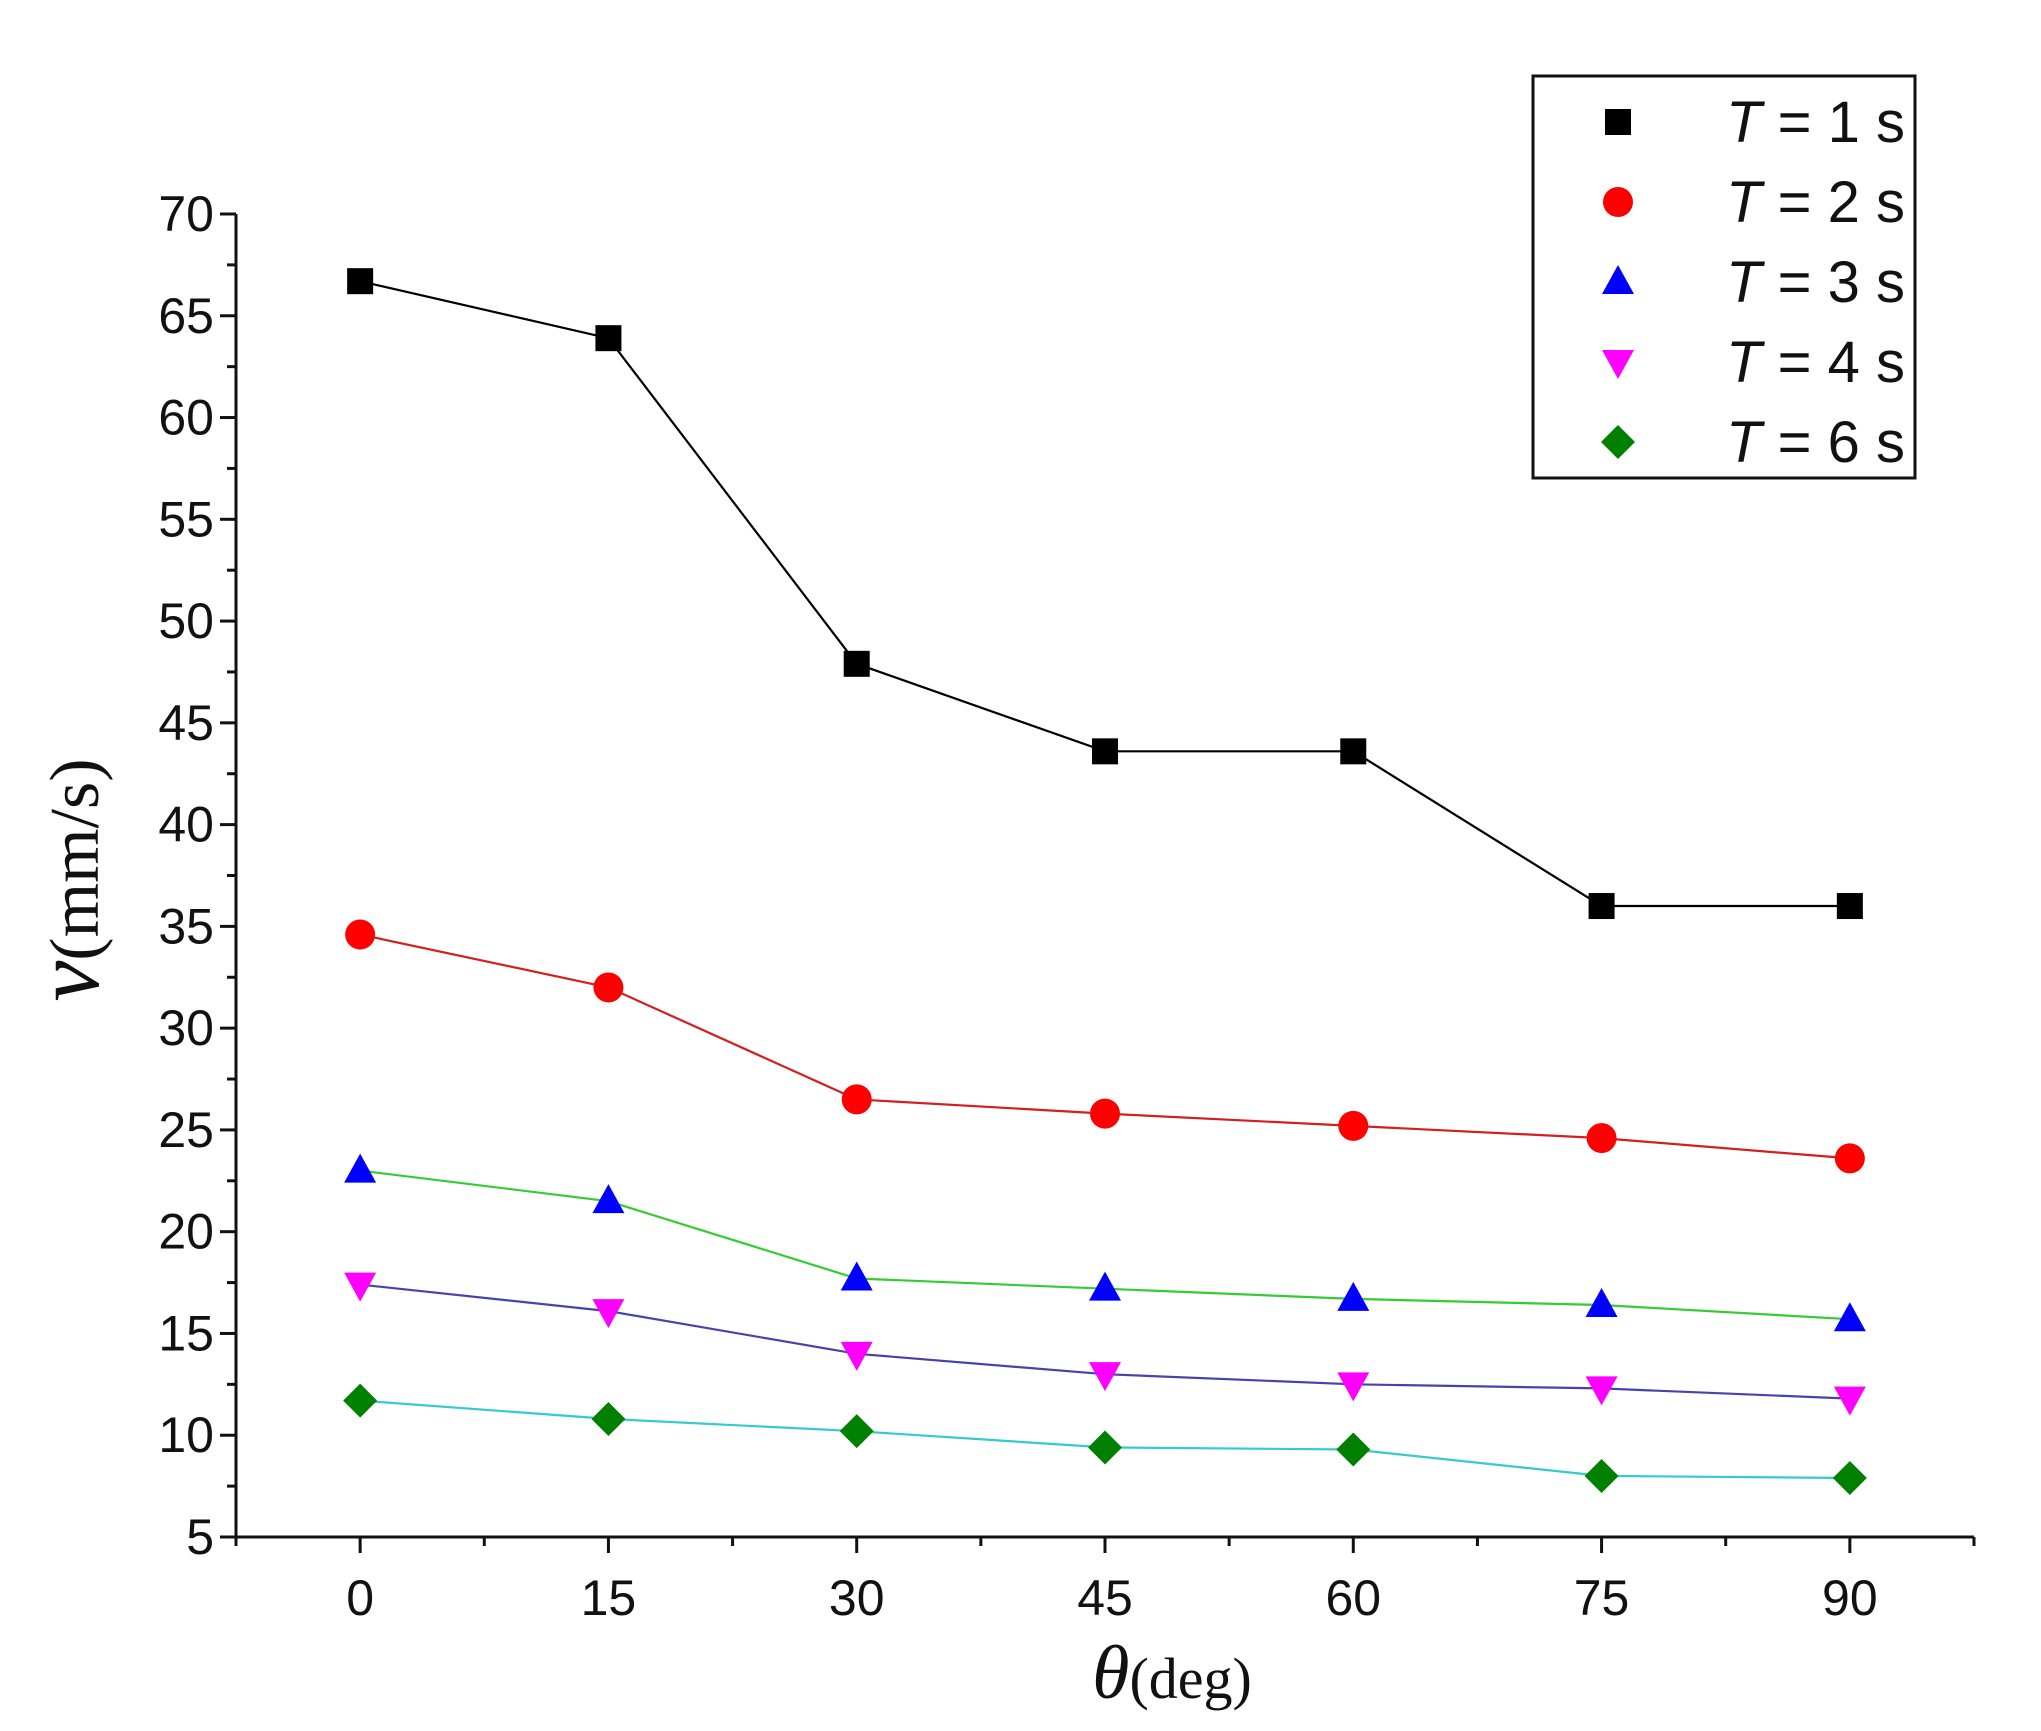 This screenshot has width=2041, height=1731. What do you see at coordinates (186, 1232) in the screenshot?
I see `y-tick-label: 20` at bounding box center [186, 1232].